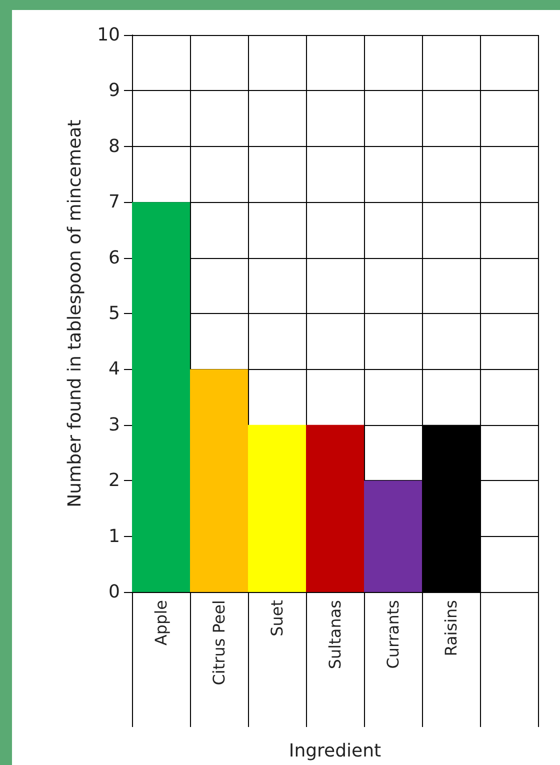  What do you see at coordinates (451, 628) in the screenshot?
I see `x-tick-label: Raisins` at bounding box center [451, 628].